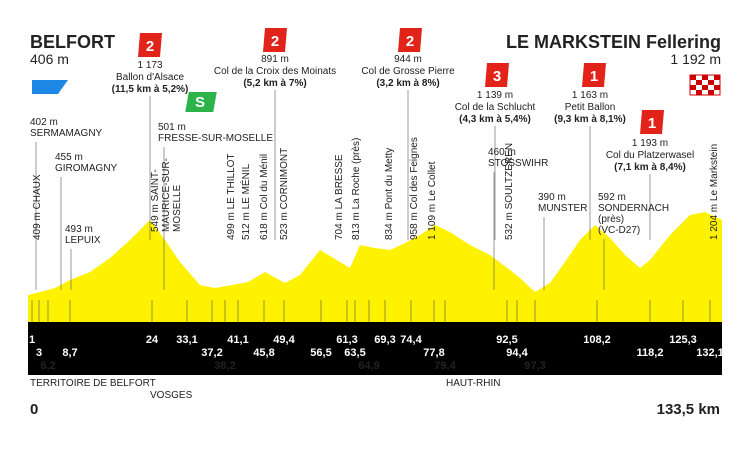 Image resolution: width=750 pixels, height=450 pixels. I want to click on km-marker: 132,1, so click(710, 353).